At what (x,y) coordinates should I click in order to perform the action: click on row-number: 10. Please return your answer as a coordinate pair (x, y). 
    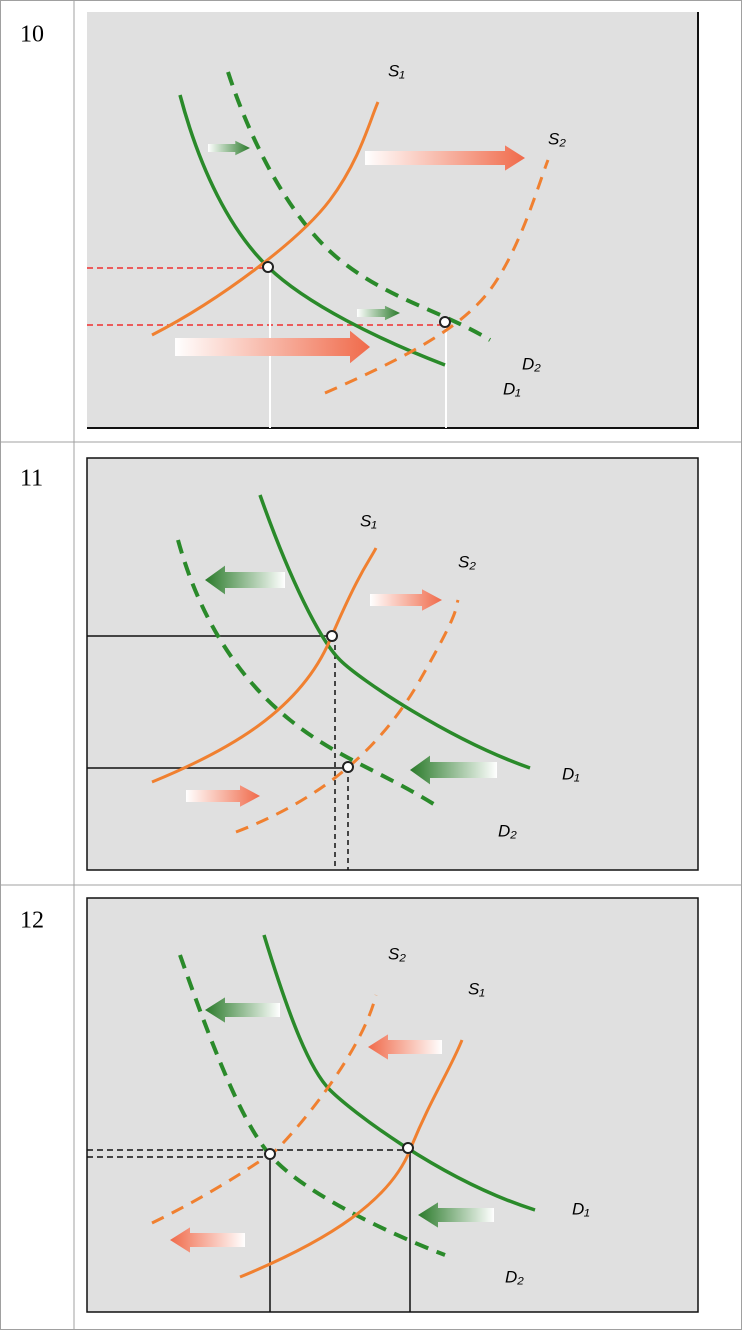
    Looking at the image, I should click on (32, 35).